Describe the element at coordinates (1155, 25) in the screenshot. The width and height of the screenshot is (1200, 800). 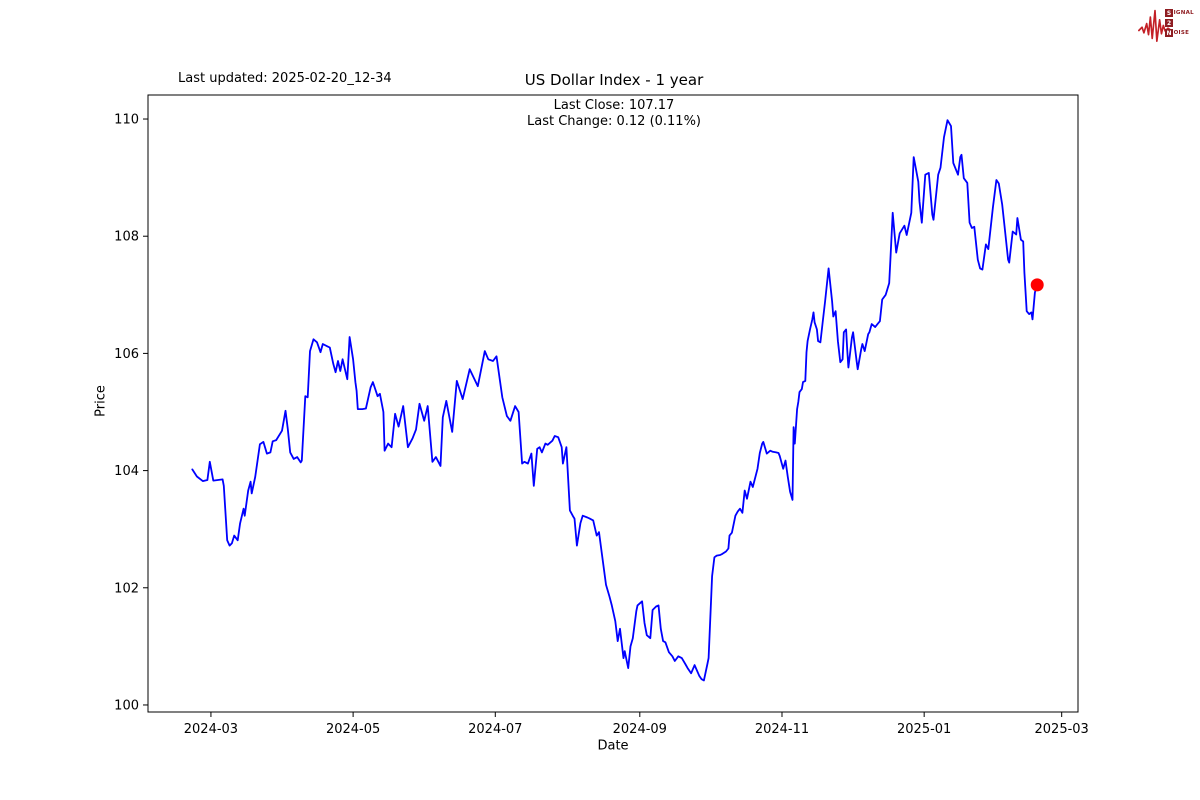
I see `waveform-icon` at that location.